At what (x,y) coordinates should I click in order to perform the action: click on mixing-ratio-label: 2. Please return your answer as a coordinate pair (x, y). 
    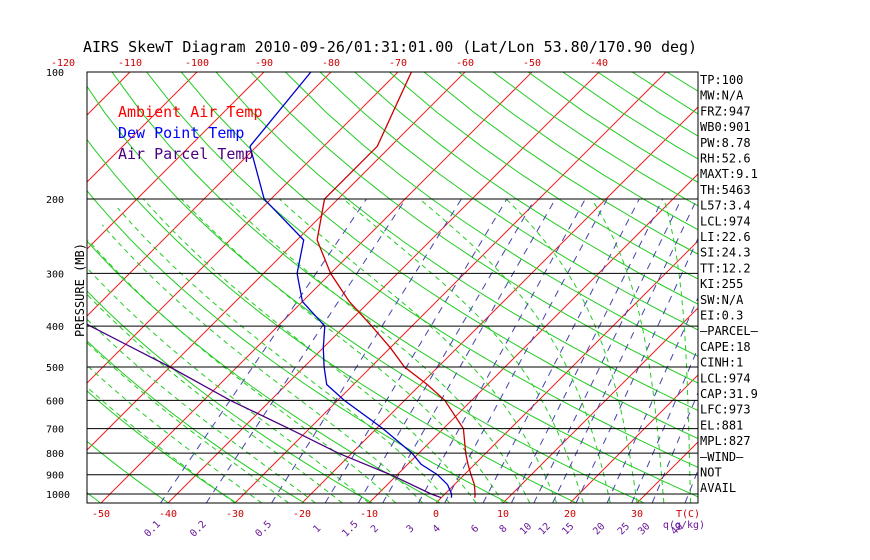
    Looking at the image, I should click on (375, 529).